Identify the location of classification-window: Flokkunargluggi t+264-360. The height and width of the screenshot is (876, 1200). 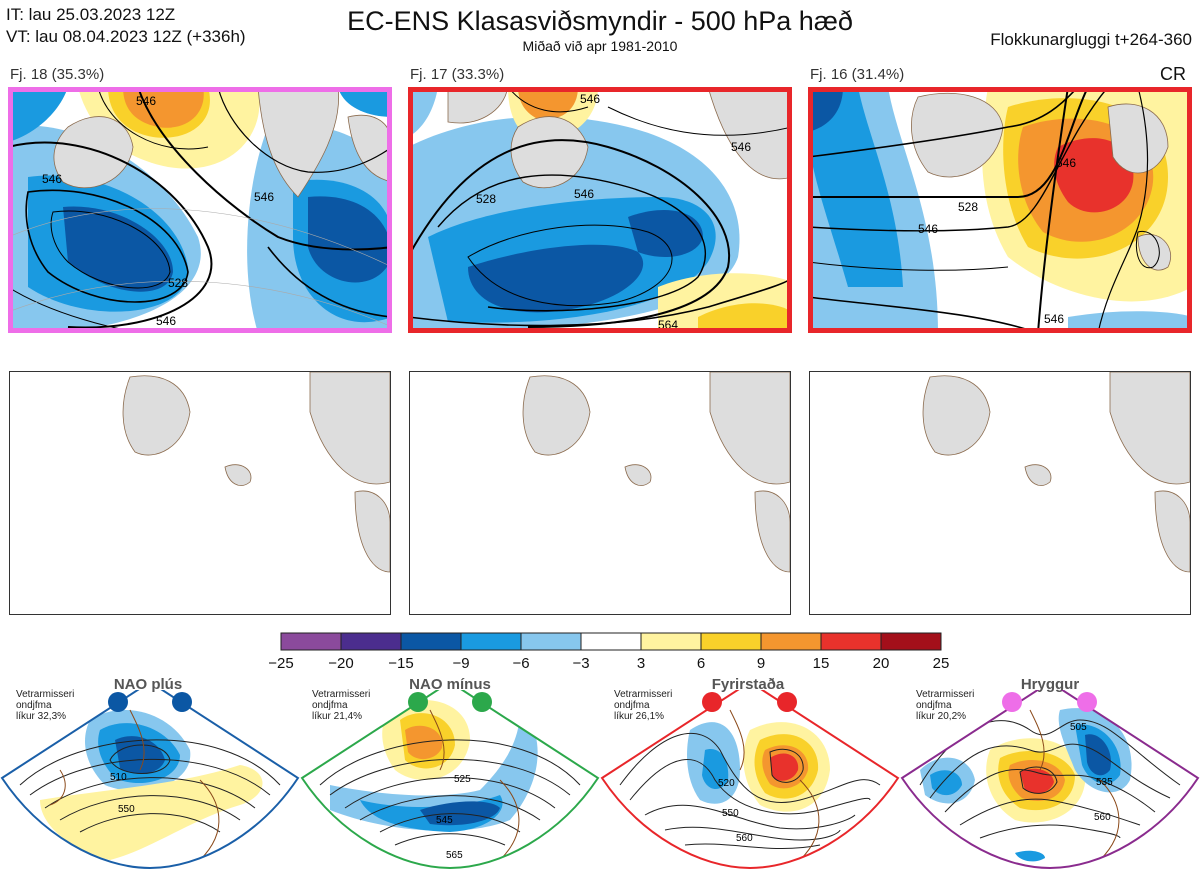
(1091, 39).